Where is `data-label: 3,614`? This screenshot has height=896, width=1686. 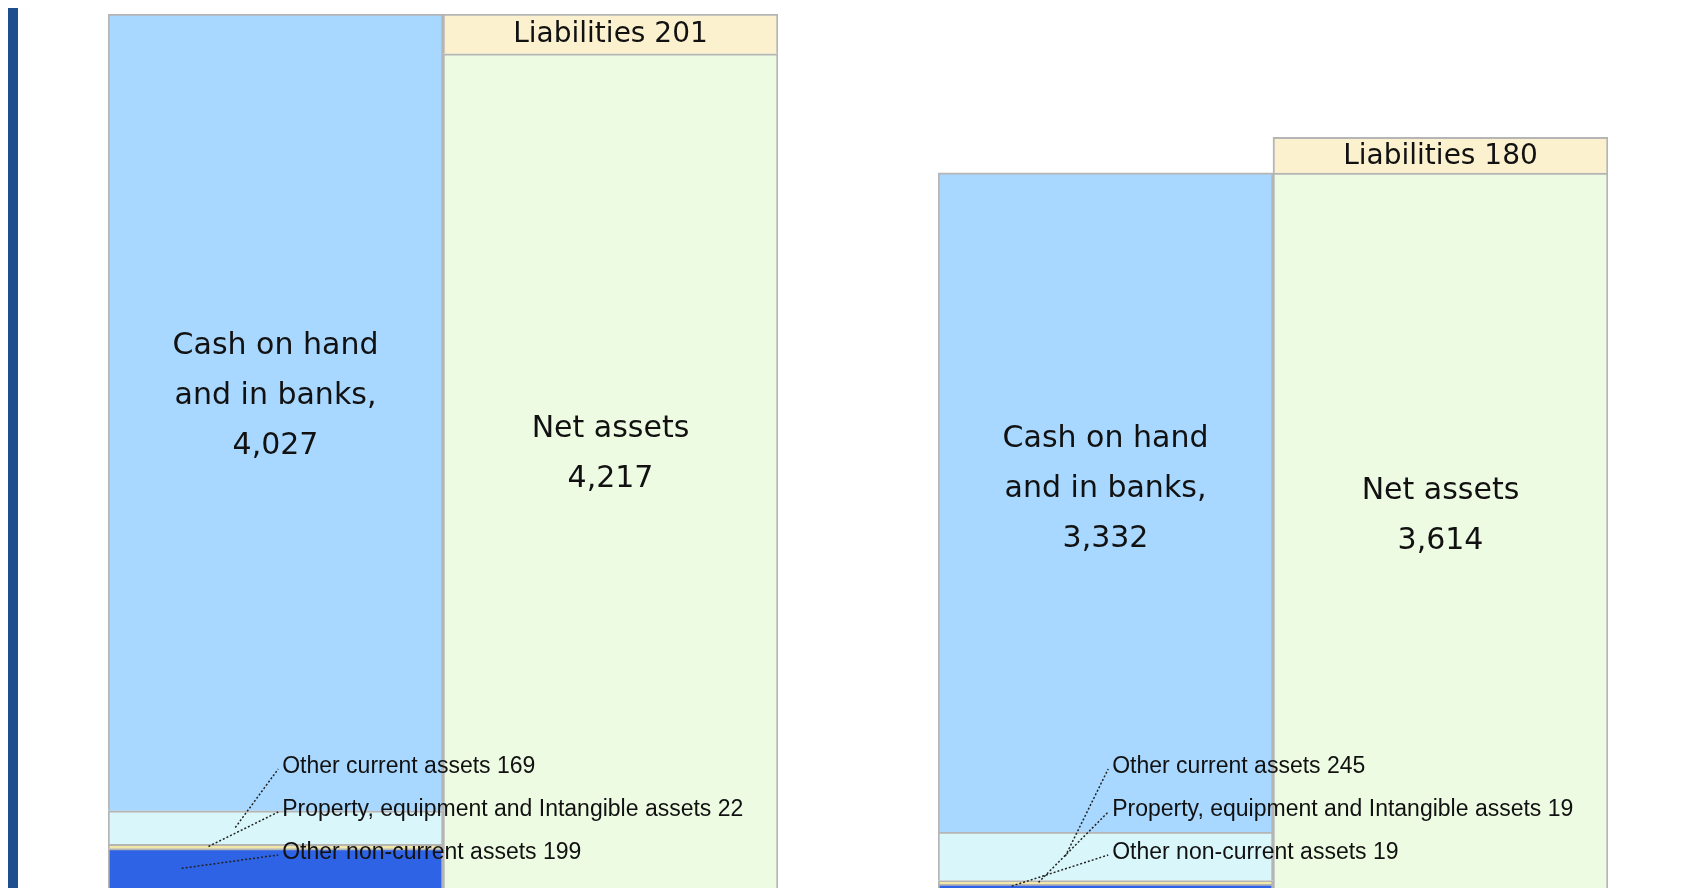 data-label: 3,614 is located at coordinates (1440, 539).